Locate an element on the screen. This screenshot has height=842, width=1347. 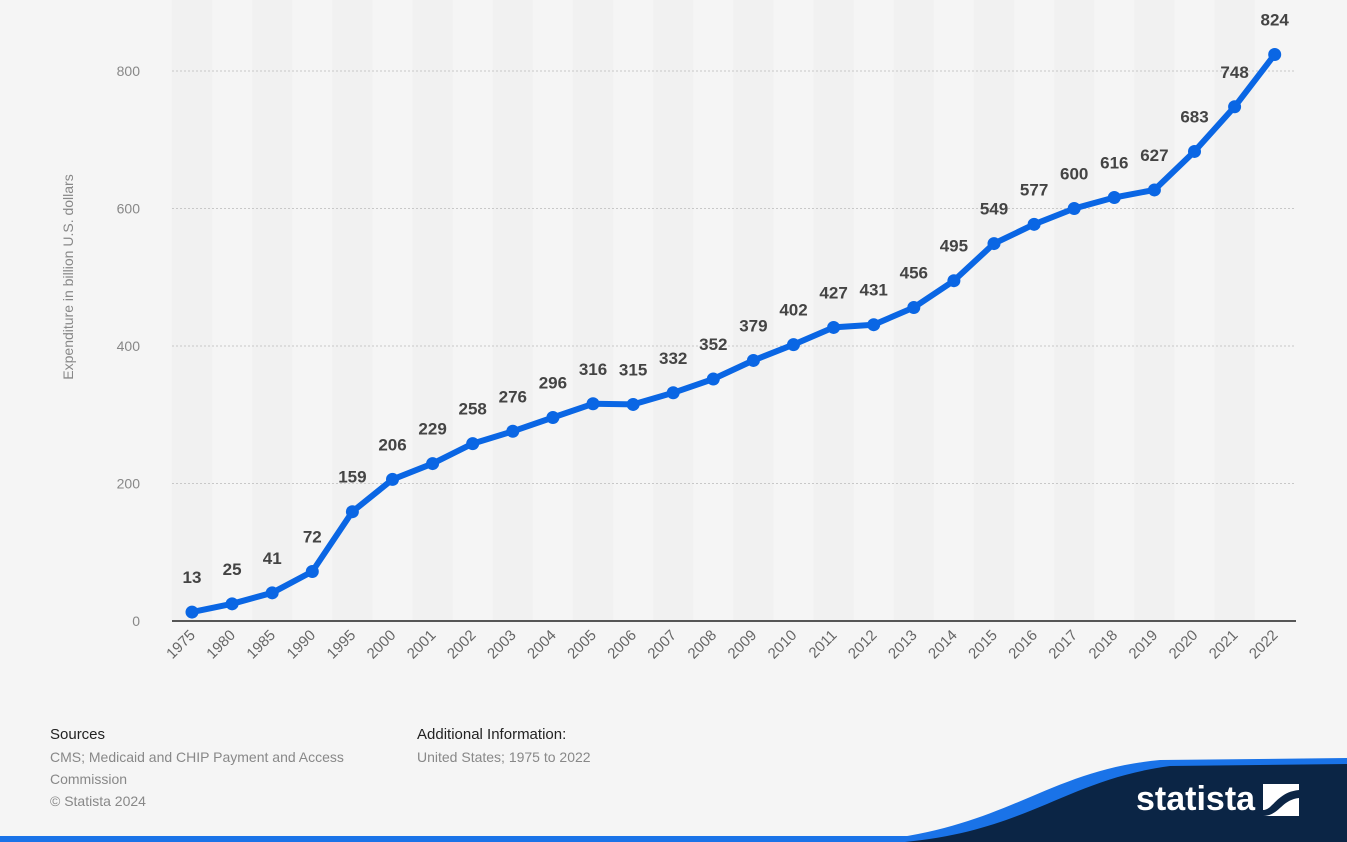
y-axis-label: Expenditure in billion U.S. dollars is located at coordinates (68, 276).